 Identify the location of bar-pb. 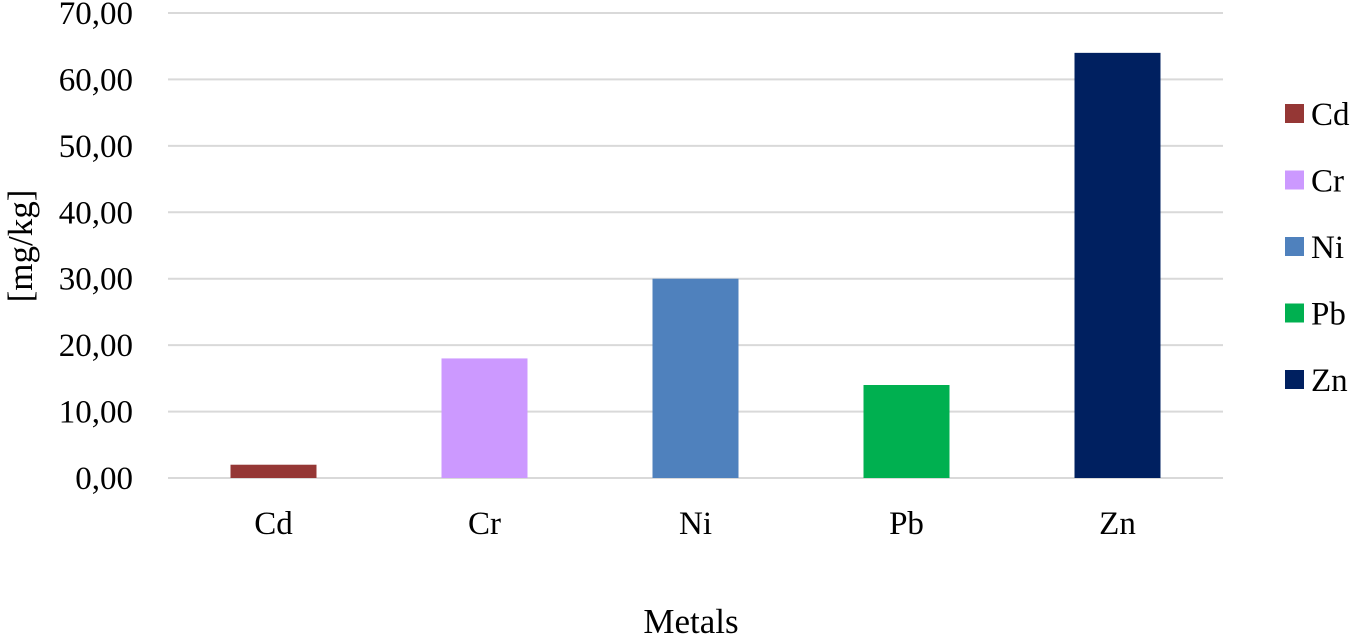
(906, 431).